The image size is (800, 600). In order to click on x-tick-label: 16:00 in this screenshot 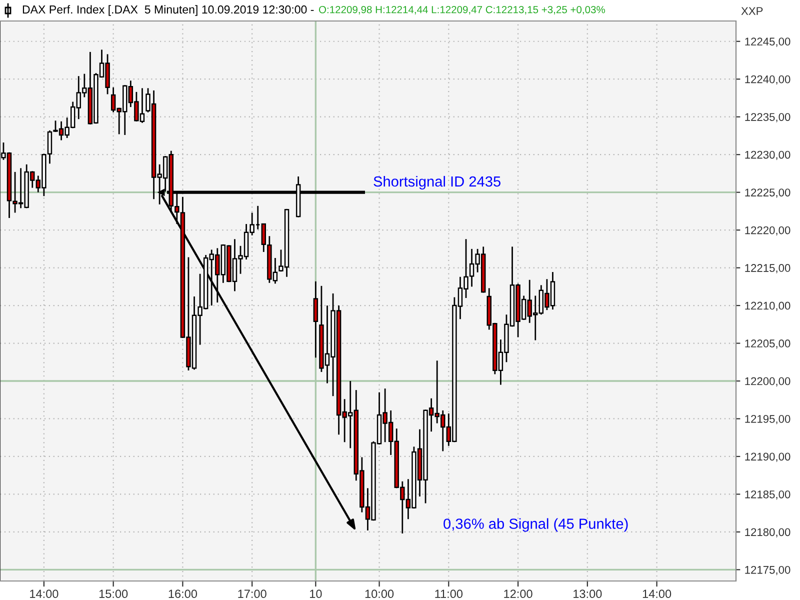, I will do `click(183, 594)`.